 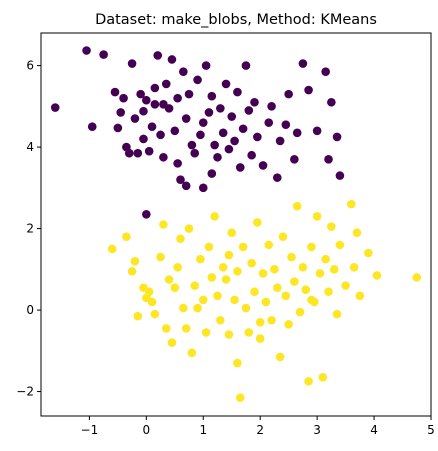 What do you see at coordinates (317, 430) in the screenshot?
I see `x-tick-label: 3` at bounding box center [317, 430].